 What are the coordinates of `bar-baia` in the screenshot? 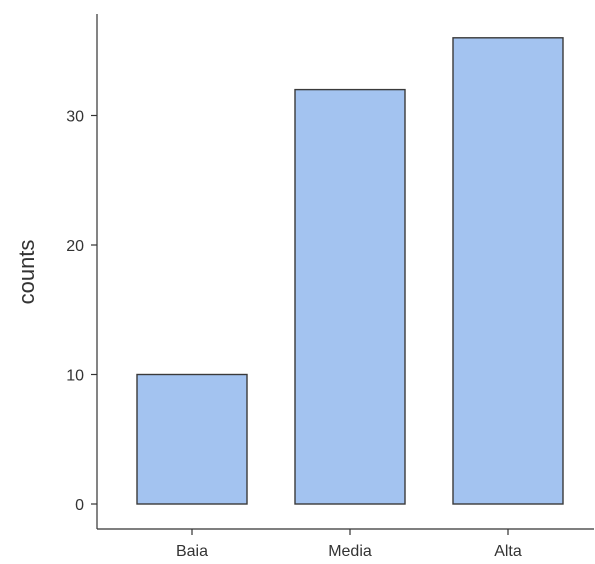 It's located at (192, 439).